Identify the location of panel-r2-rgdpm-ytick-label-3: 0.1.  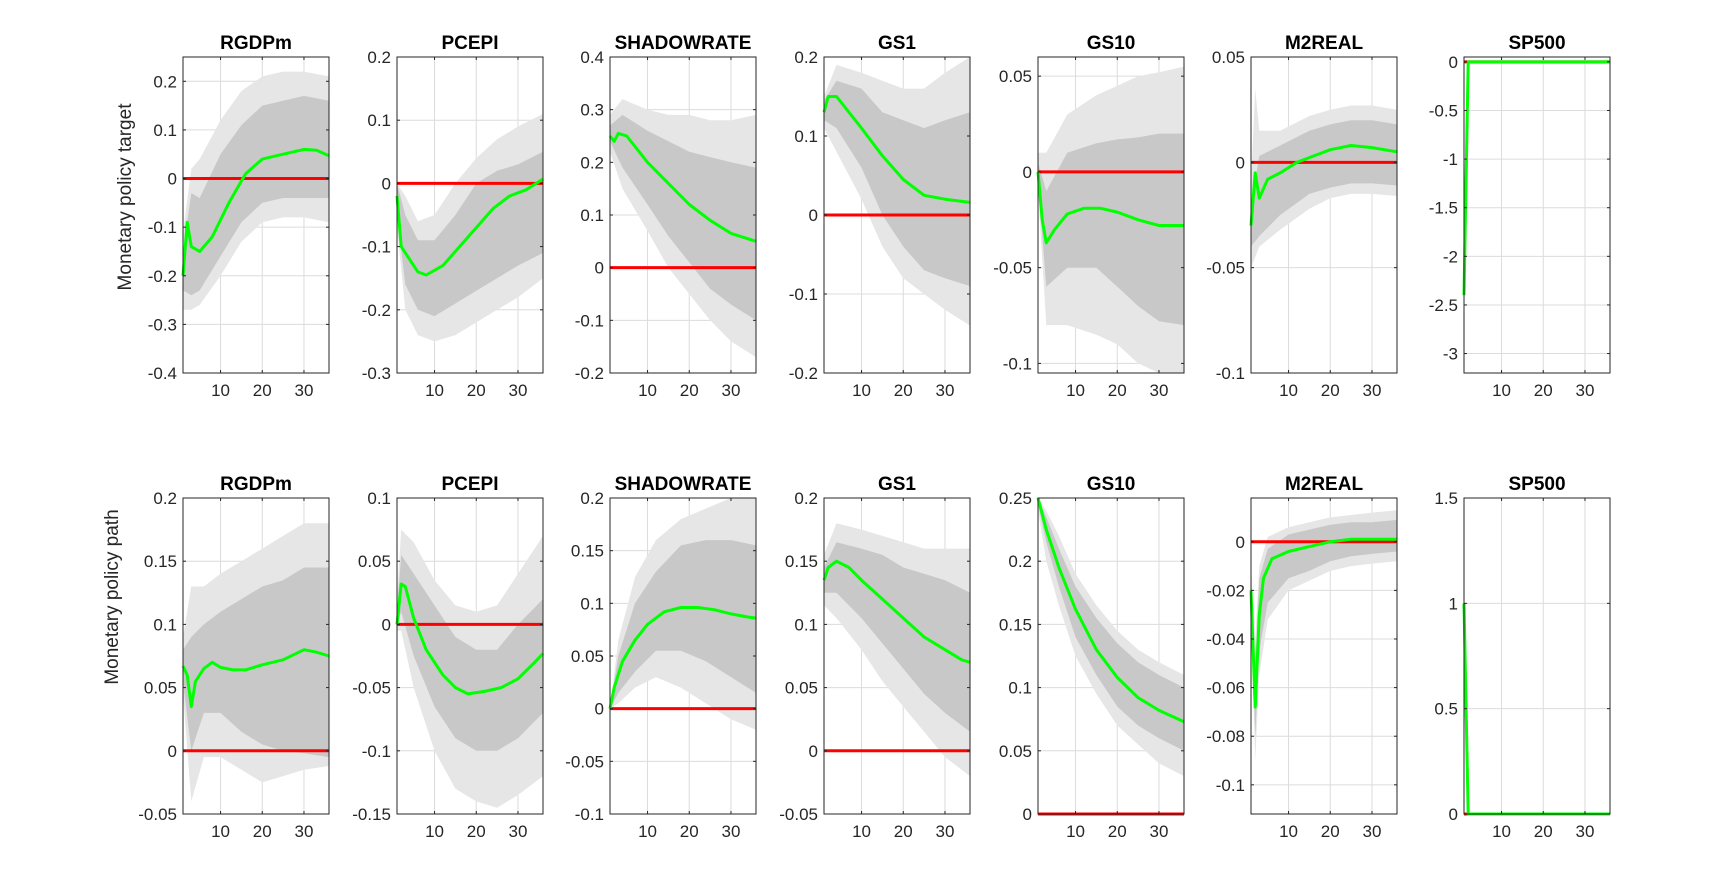
(165, 624).